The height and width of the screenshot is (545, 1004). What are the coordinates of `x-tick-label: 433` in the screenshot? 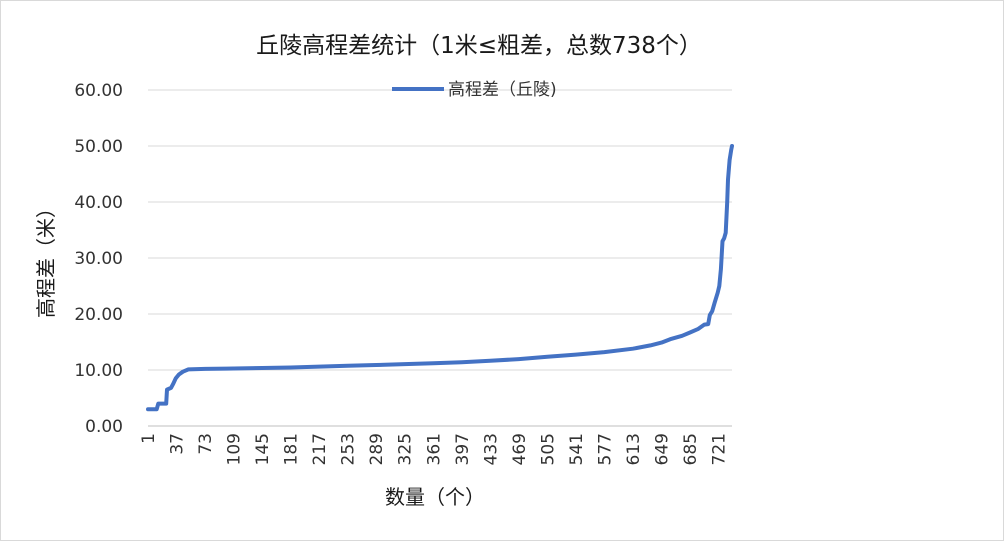 It's located at (491, 449).